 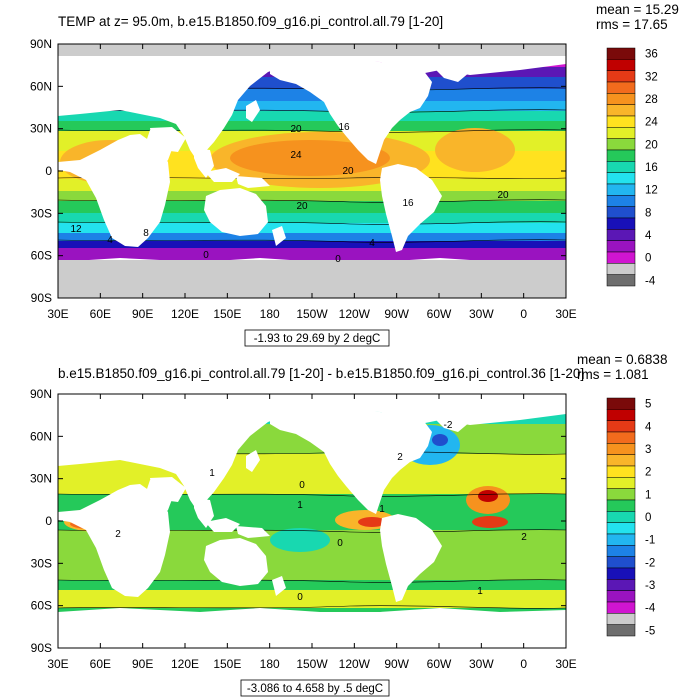 I want to click on panel-1-info-label: -1.93 to 29.69 by 2 degC, so click(x=317, y=339).